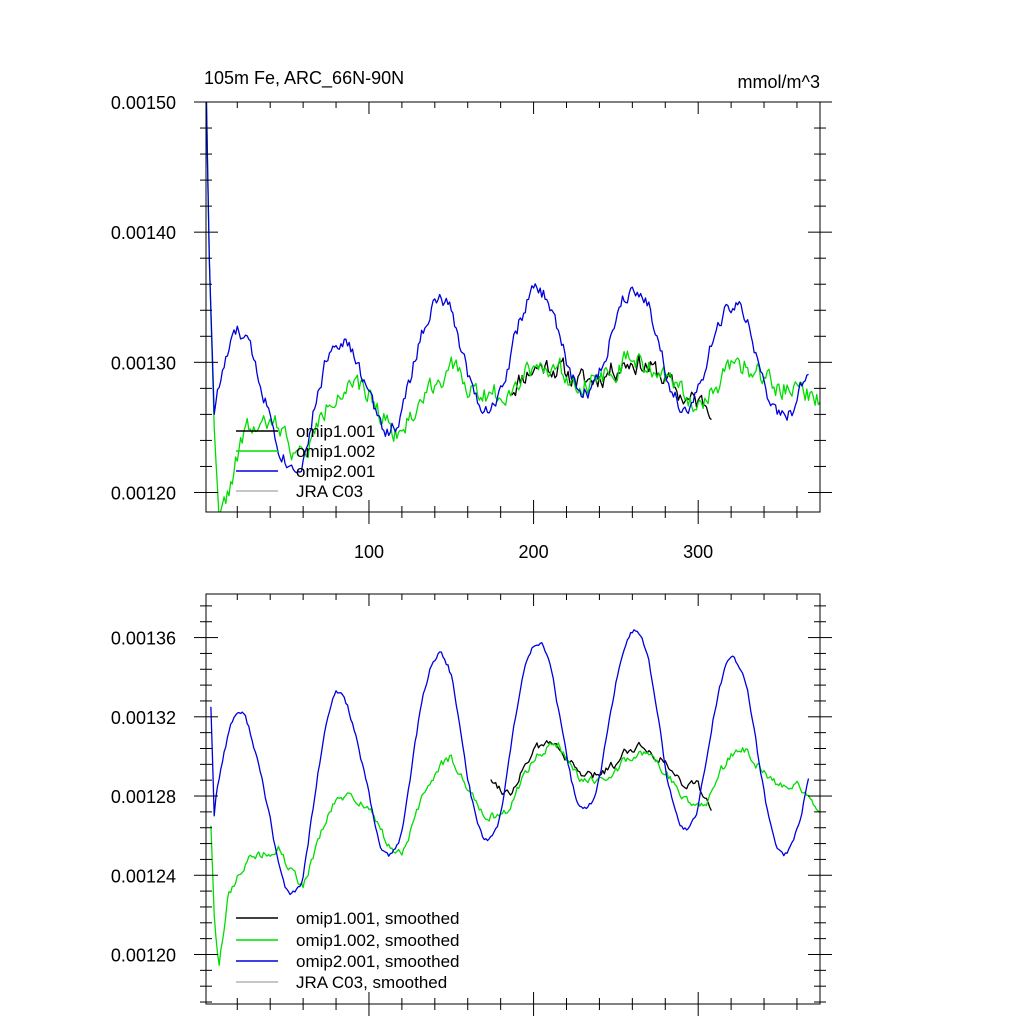 The image size is (1024, 1024). I want to click on legend-label-omip2-001: omip2.001, so click(335, 471).